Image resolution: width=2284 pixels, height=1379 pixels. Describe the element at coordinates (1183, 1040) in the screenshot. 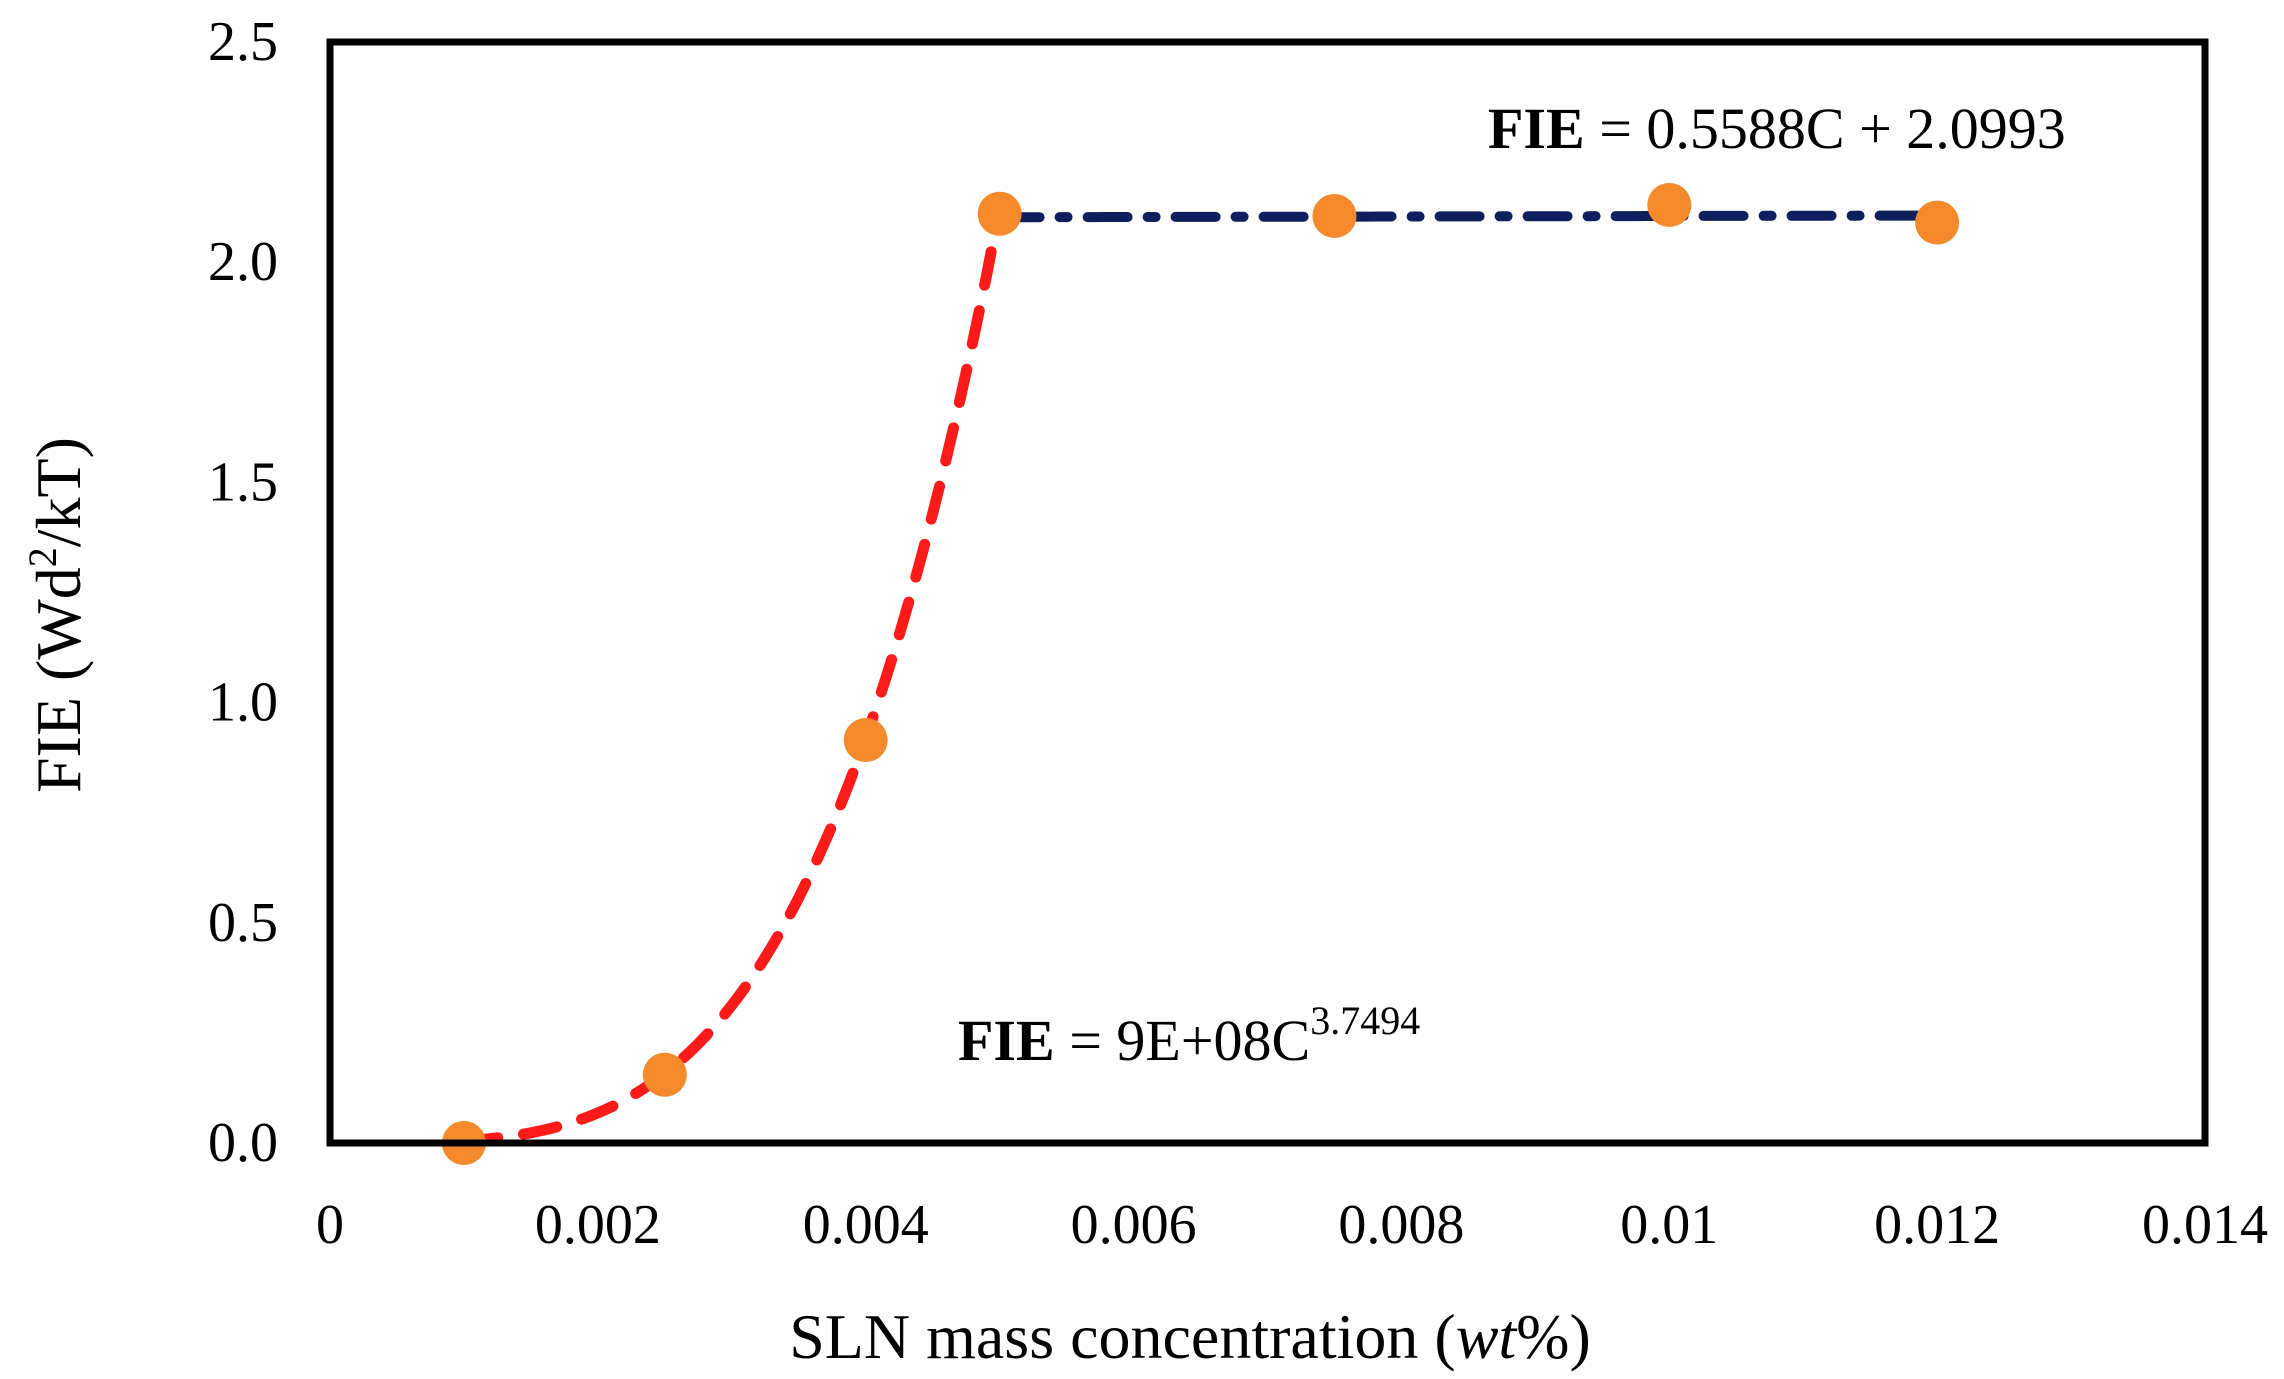

I see `power-fit-equation-text: = 9E+08C` at that location.